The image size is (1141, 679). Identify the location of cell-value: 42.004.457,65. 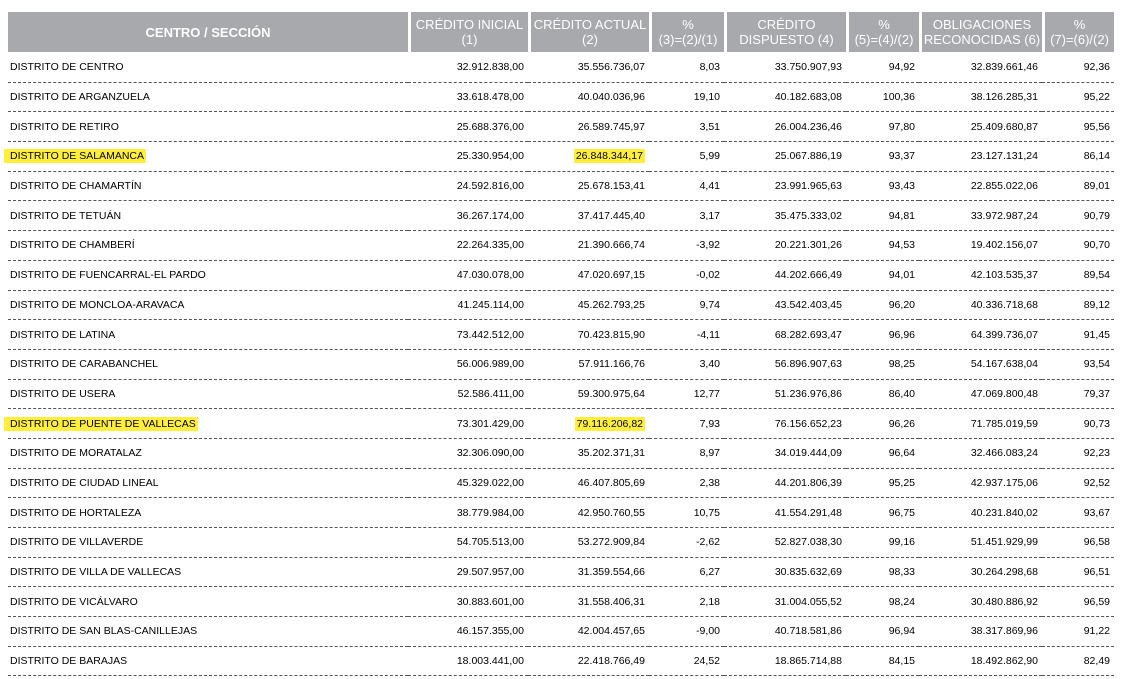
(611, 631).